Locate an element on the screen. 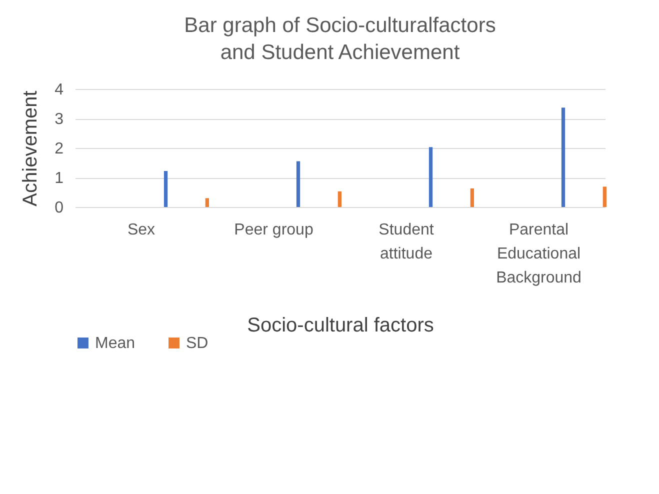 The width and height of the screenshot is (659, 494). x-tick-label: Parental Educational Background is located at coordinates (539, 254).